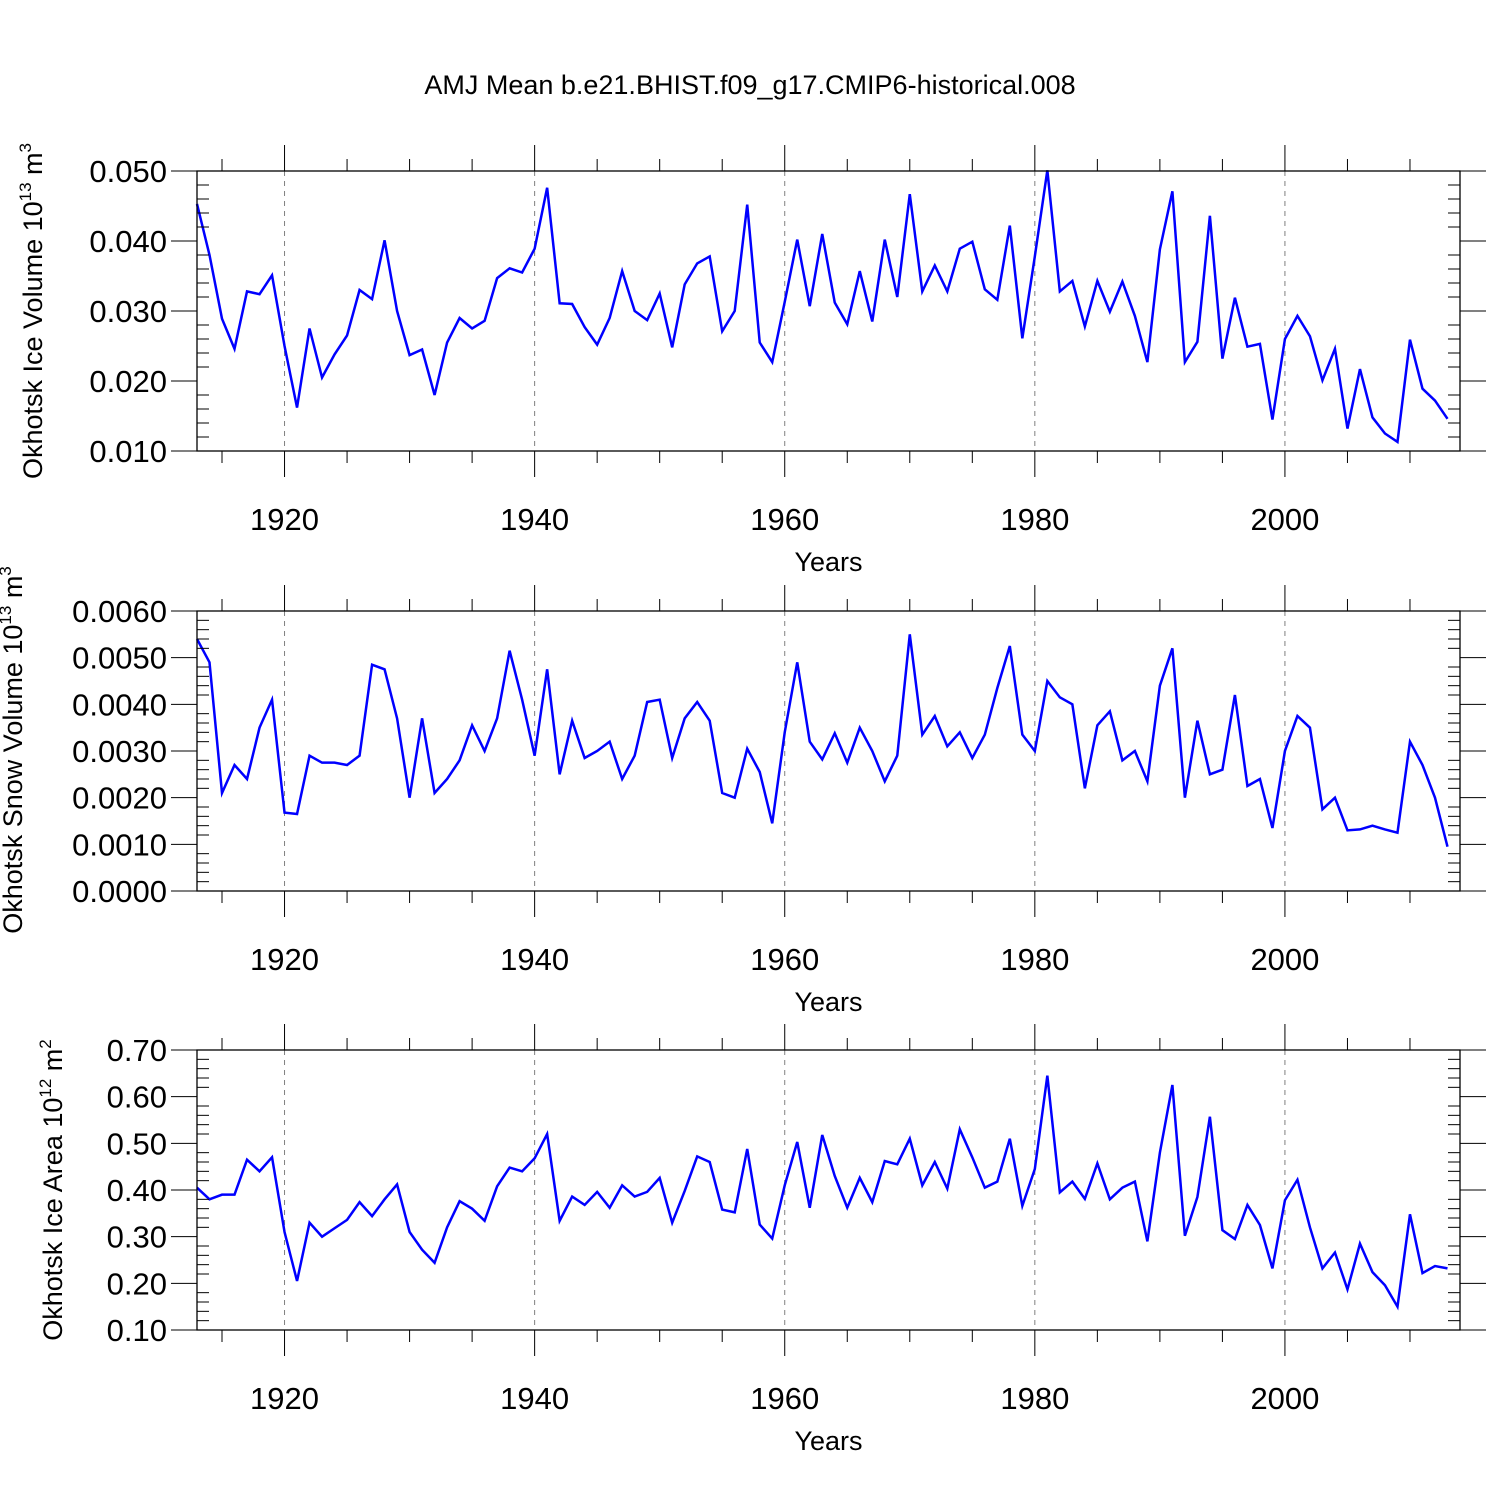 Image resolution: width=1500 pixels, height=1505 pixels. Describe the element at coordinates (119, 658) in the screenshot. I see `y-tick-label: 0.0050` at that location.